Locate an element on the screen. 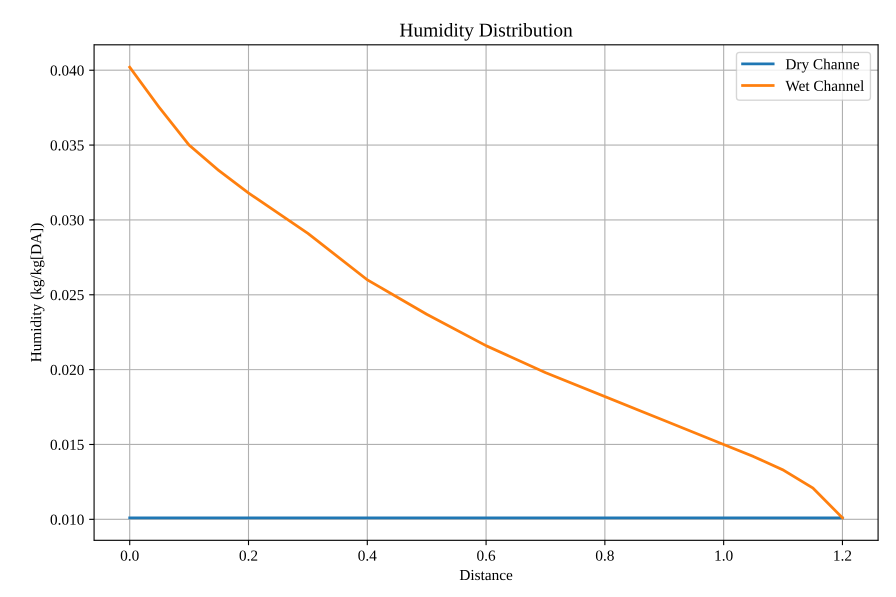  y-tick-label: 0.015 is located at coordinates (67, 445).